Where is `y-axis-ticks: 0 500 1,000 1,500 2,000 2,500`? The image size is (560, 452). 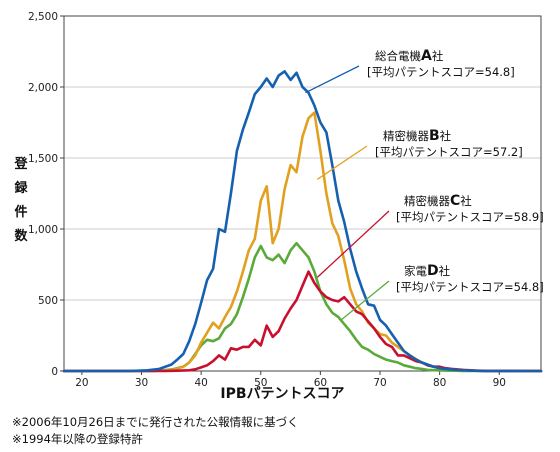
y-axis-ticks: 0 500 1,000 1,500 2,000 2,500 is located at coordinates (46, 194).